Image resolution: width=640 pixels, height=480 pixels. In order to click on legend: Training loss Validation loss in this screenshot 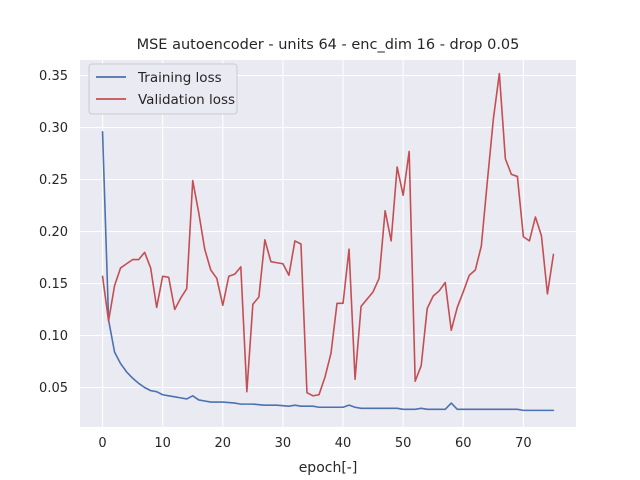, I will do `click(163, 89)`.